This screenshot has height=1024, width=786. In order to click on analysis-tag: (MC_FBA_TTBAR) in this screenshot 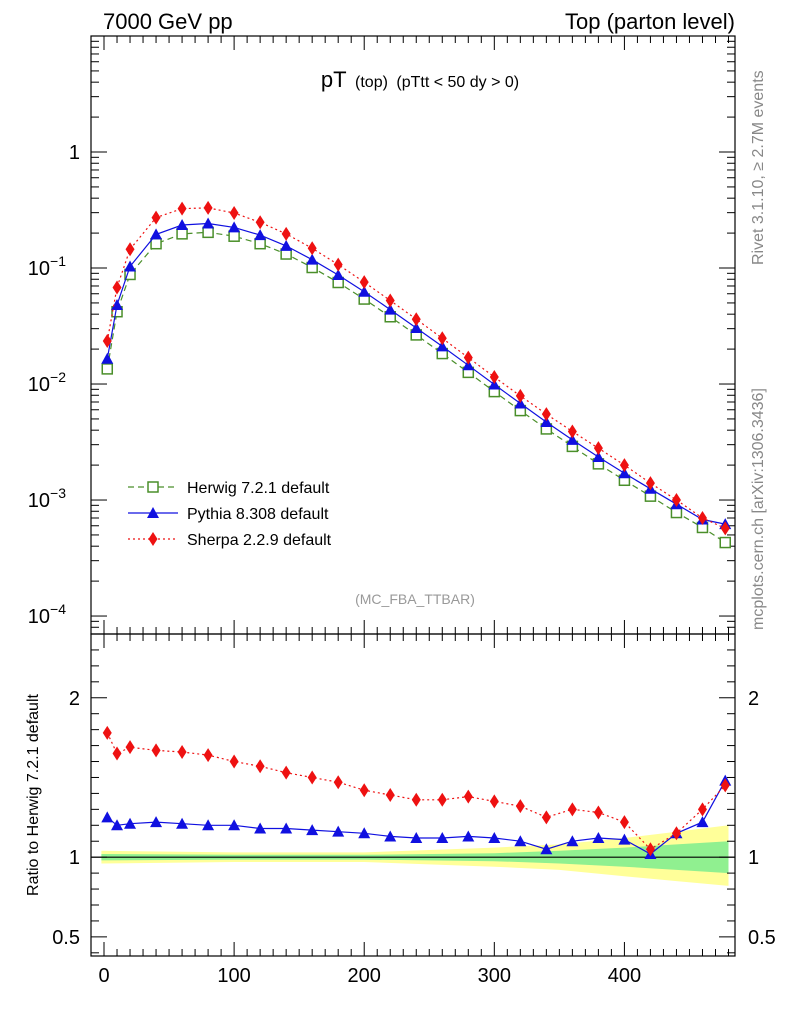, I will do `click(415, 599)`.